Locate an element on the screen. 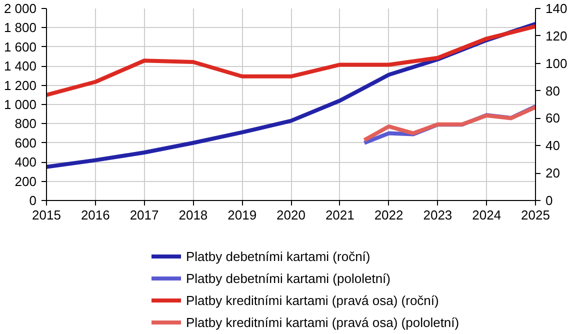 This screenshot has width=570, height=334. x-tick-label: 2016 is located at coordinates (95, 215).